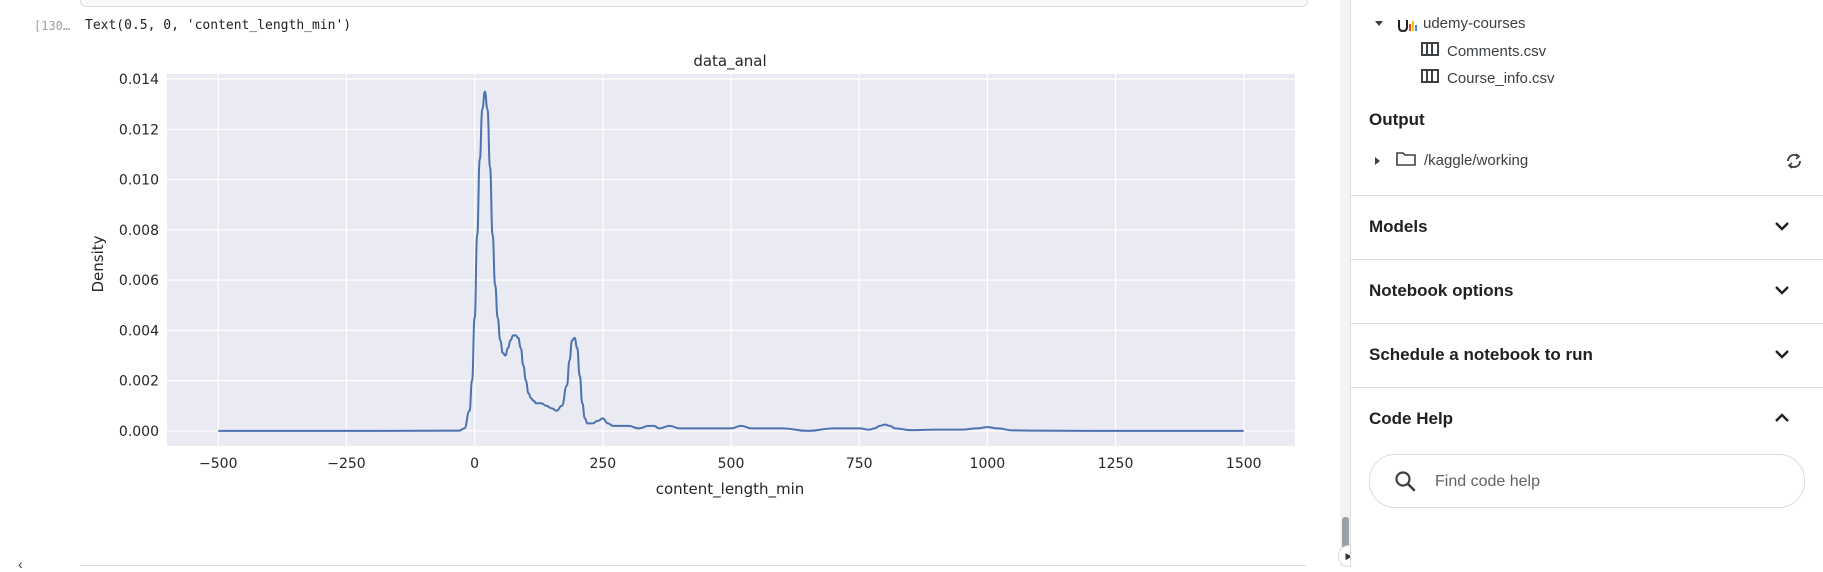 This screenshot has height=572, width=1823. What do you see at coordinates (1474, 23) in the screenshot?
I see `dataset-name: udemy-courses` at bounding box center [1474, 23].